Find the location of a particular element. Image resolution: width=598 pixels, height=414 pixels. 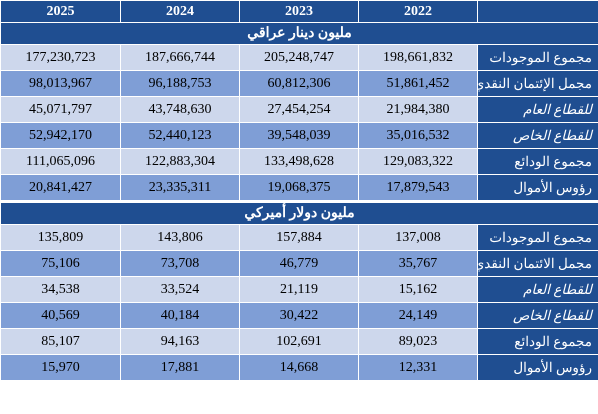

value-cell: 21,119 is located at coordinates (299, 289).